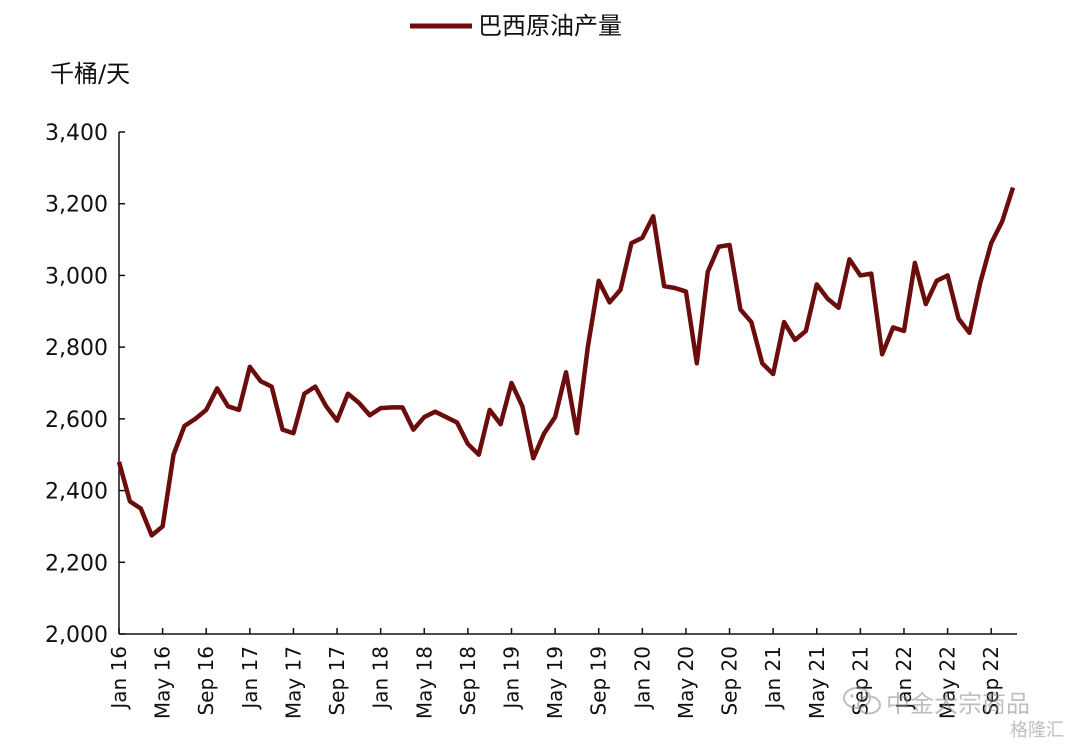  Describe the element at coordinates (76, 420) in the screenshot. I see `y-tick-label: 2,600` at that location.